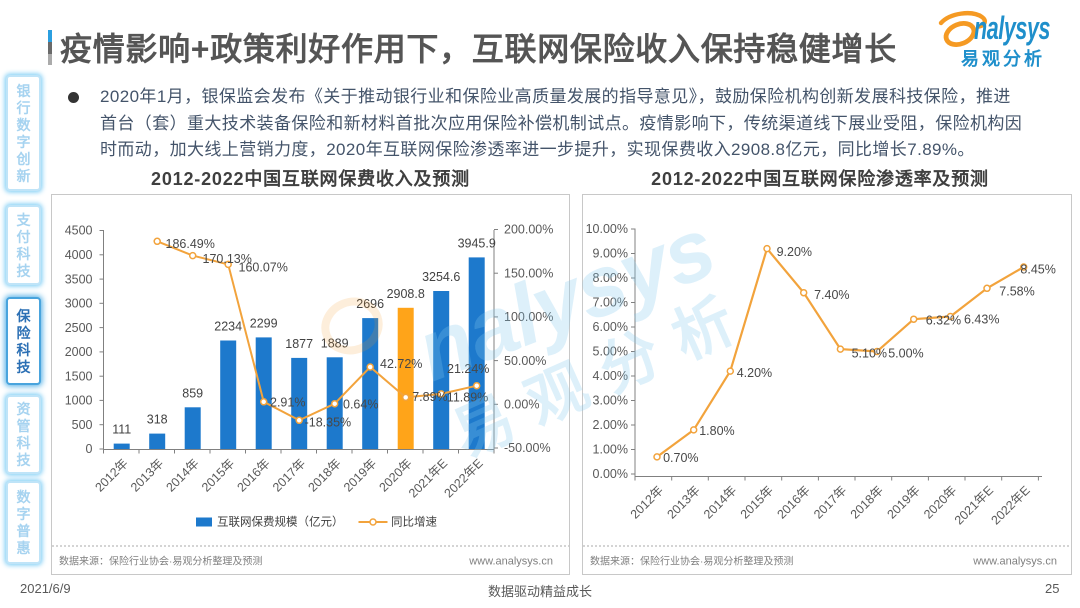  What do you see at coordinates (263, 268) in the screenshot?
I see `svg-text: 160.07%` at bounding box center [263, 268].